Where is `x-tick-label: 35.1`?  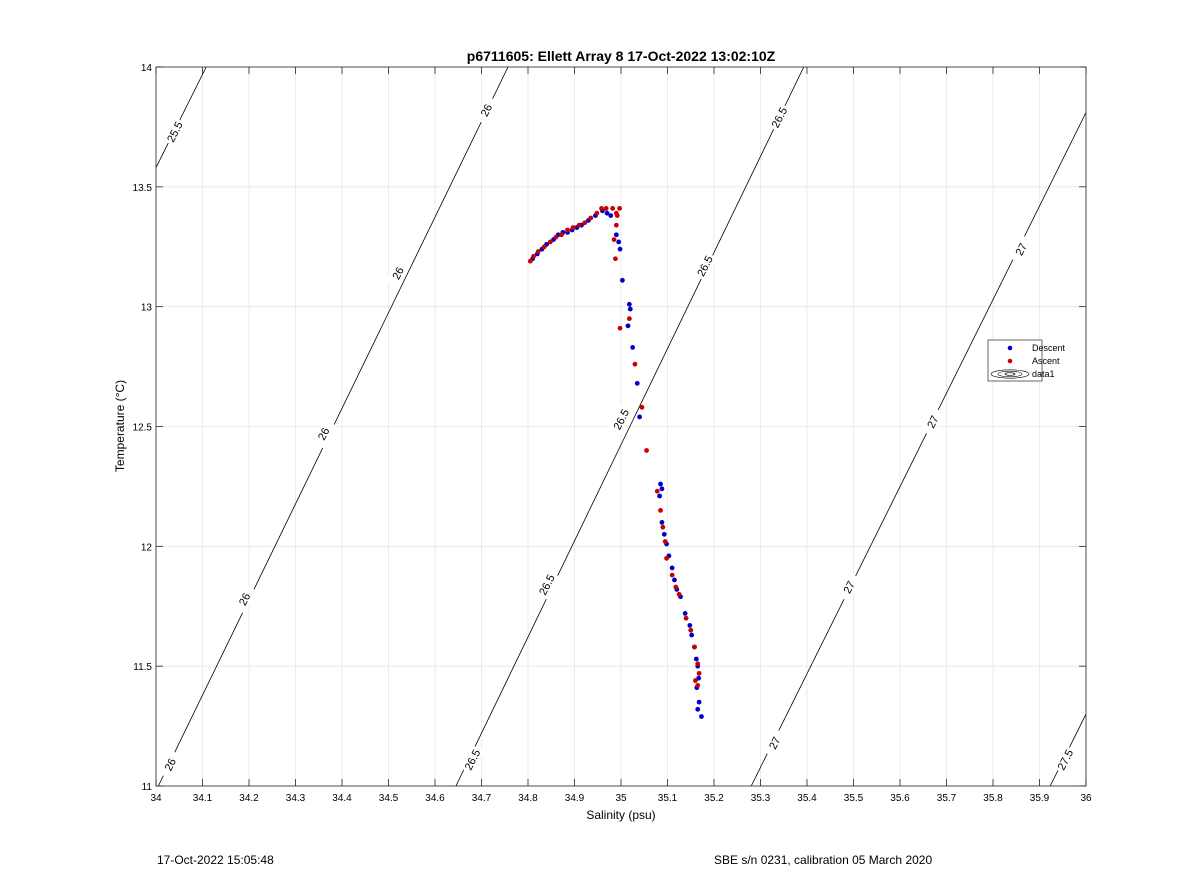
x-tick-label: 35.1 is located at coordinates (668, 798).